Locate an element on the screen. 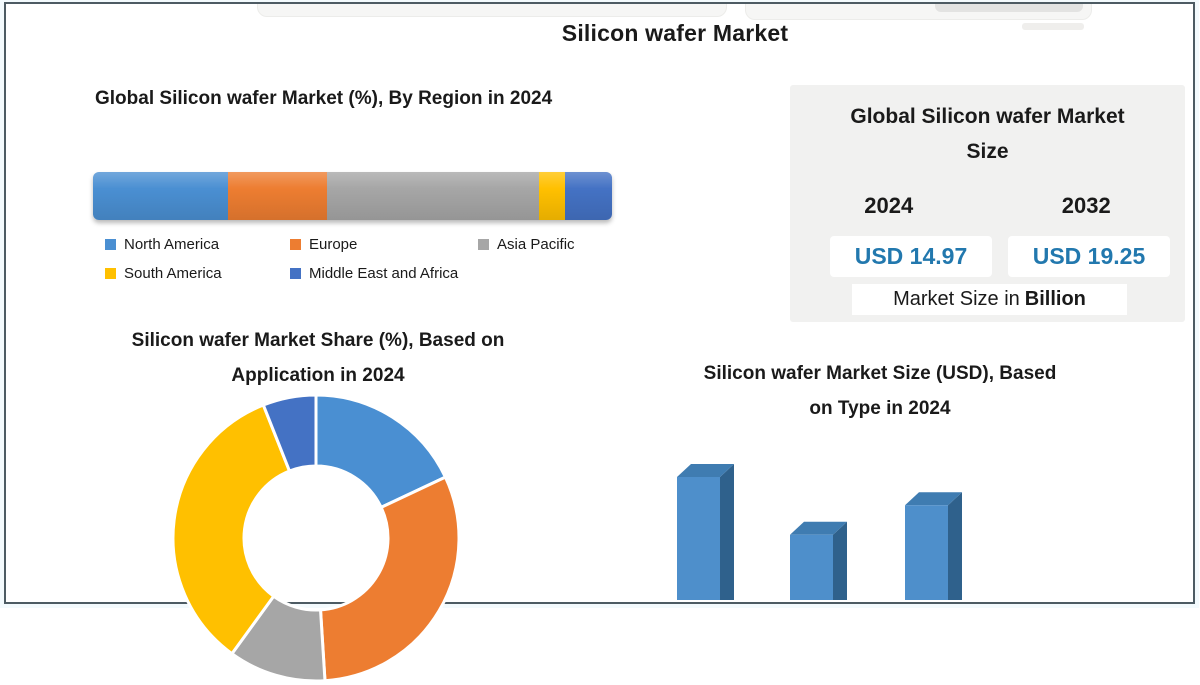 This screenshot has width=1200, height=685. legend-label: Asia Pacific is located at coordinates (536, 244).